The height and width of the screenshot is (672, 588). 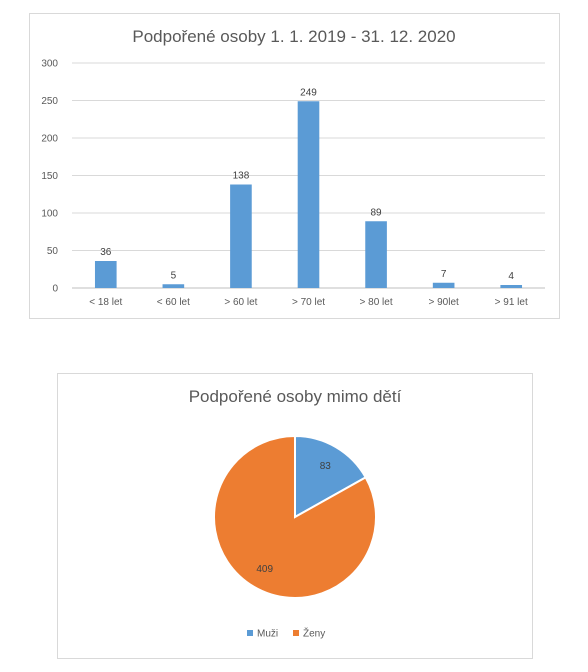 I want to click on x-tick-label: < 60 let, so click(x=173, y=302).